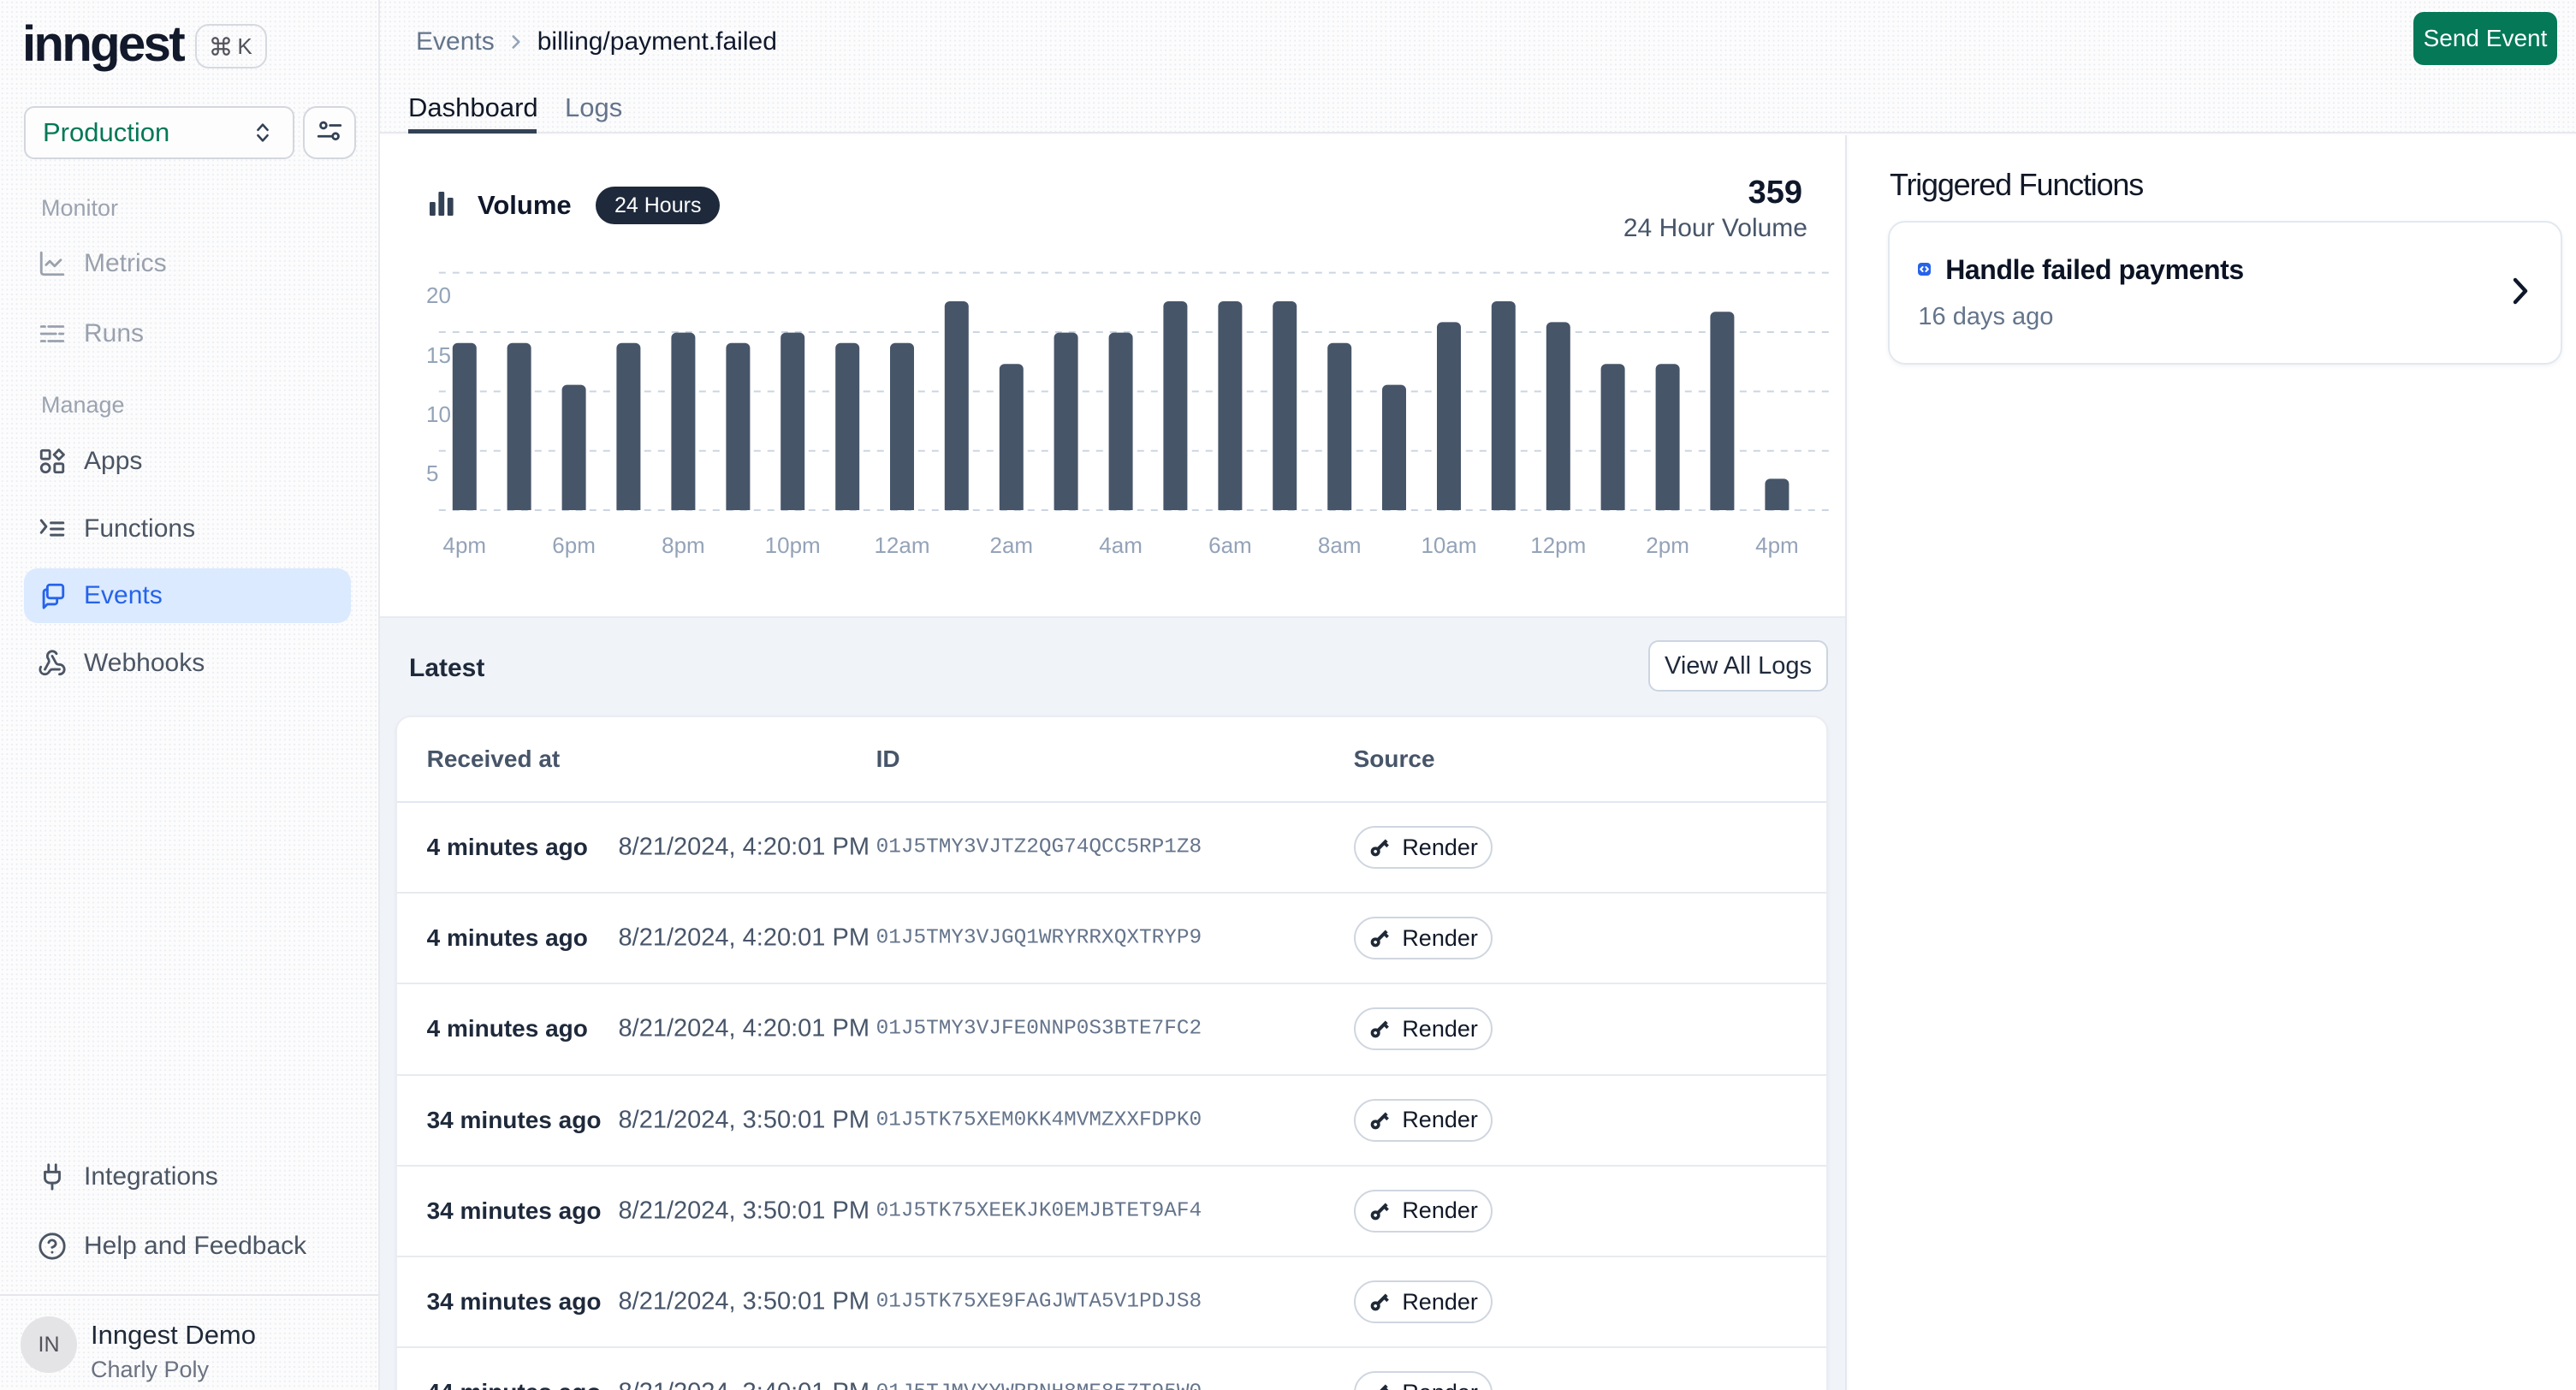 The width and height of the screenshot is (2576, 1390). Describe the element at coordinates (1340, 545) in the screenshot. I see `svg-text: 8am` at that location.